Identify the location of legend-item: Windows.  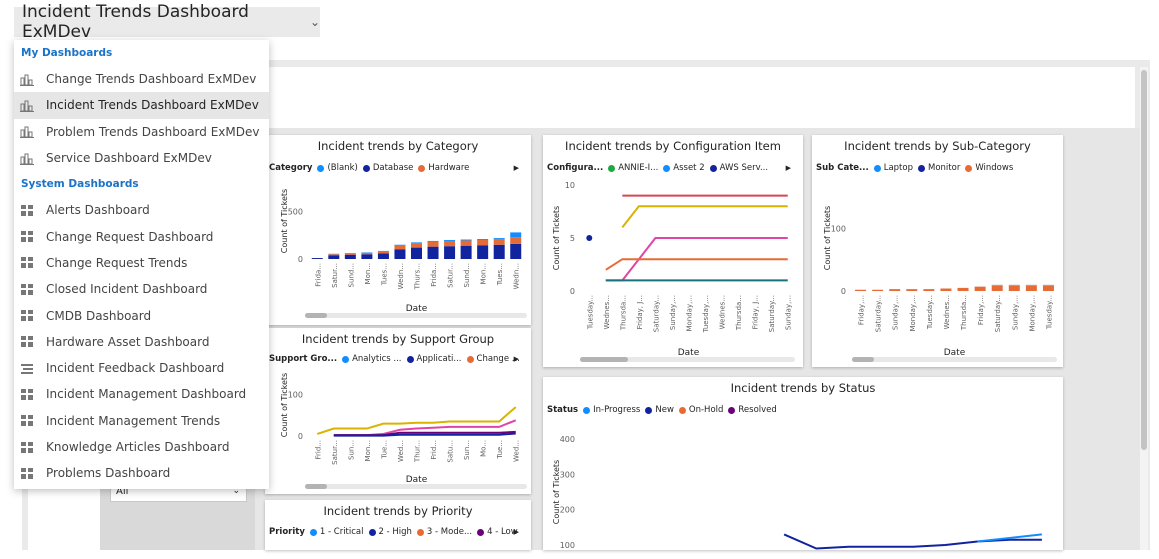
(989, 168).